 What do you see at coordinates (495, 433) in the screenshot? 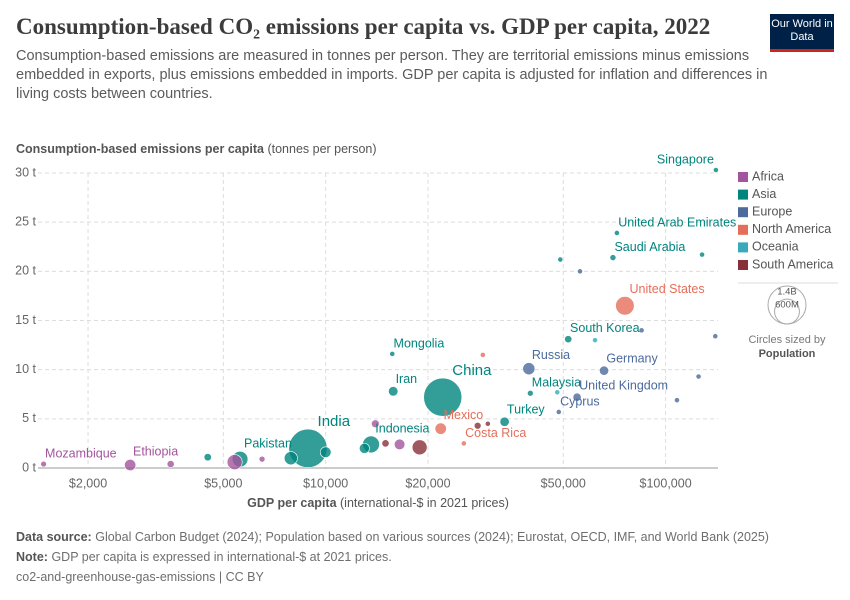
I see `point-label: Costa Rica` at bounding box center [495, 433].